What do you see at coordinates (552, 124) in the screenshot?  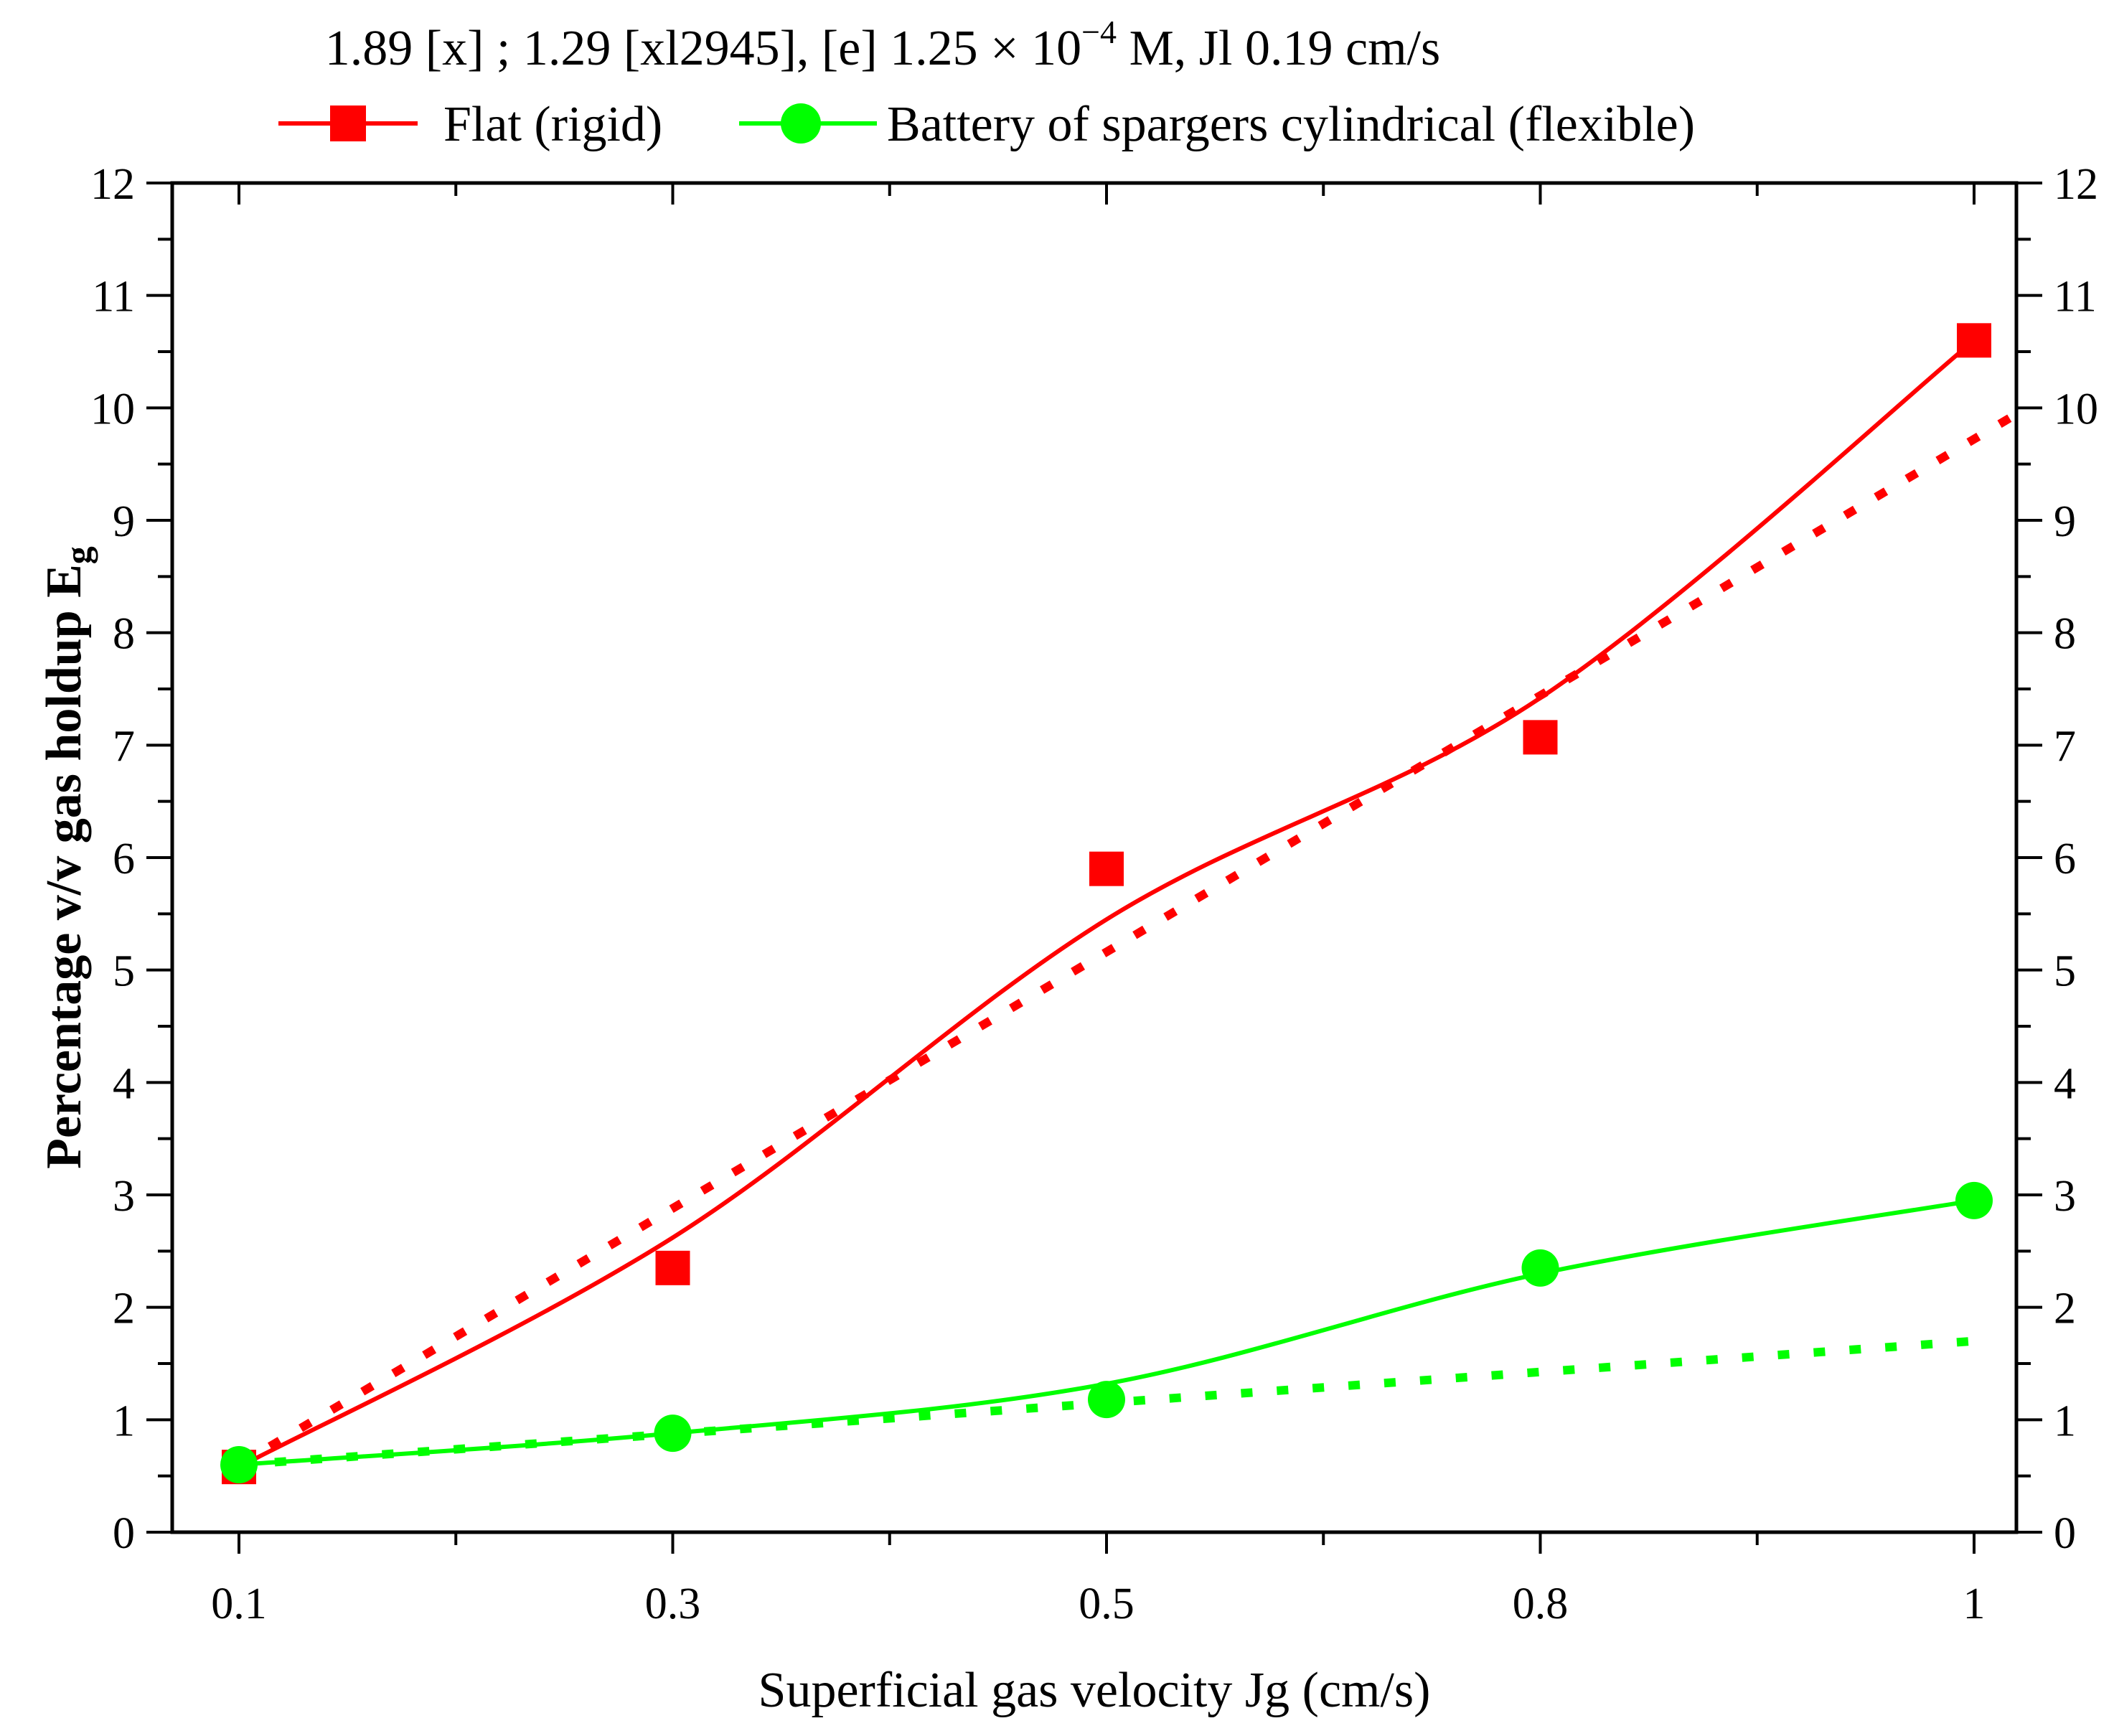 I see `legend-flat-label: Flat (rigid)` at bounding box center [552, 124].